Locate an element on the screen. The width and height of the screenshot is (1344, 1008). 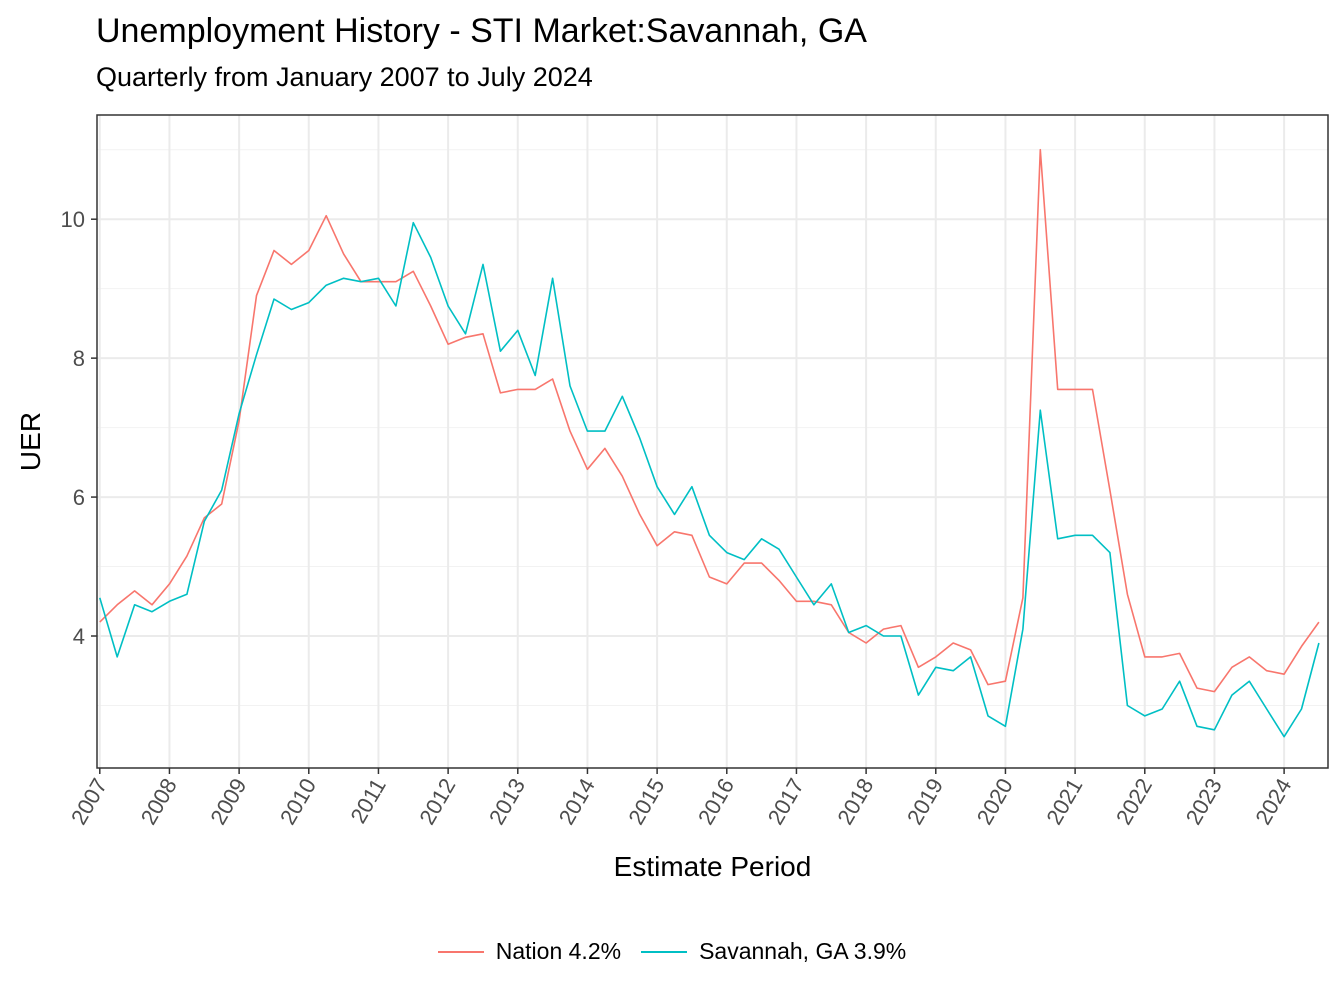
legend-item-nation: Nation 4.2% is located at coordinates (529, 951).